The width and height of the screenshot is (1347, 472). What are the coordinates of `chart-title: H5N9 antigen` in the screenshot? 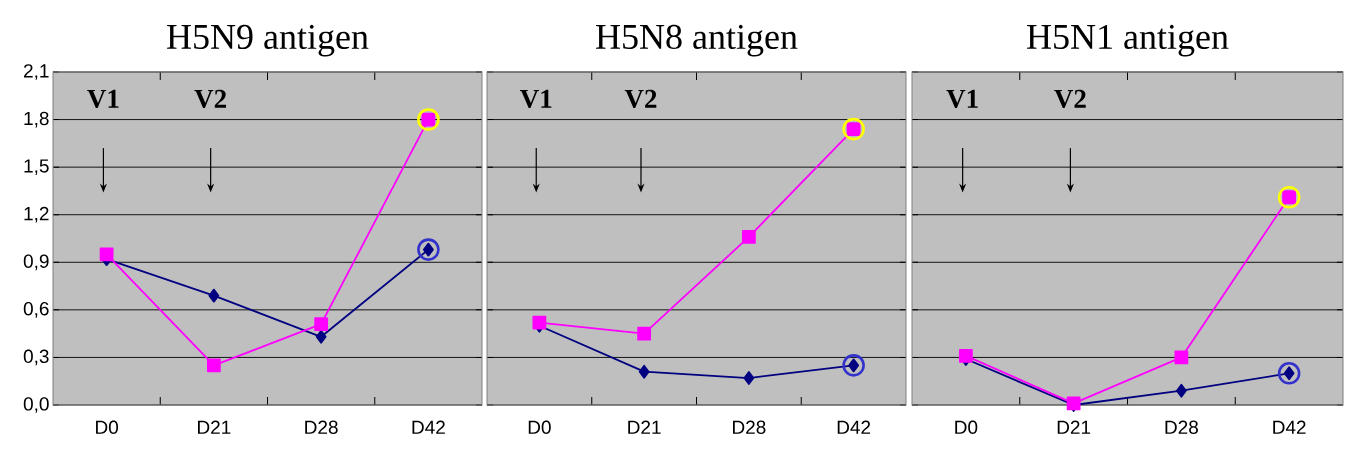 It's located at (268, 40).